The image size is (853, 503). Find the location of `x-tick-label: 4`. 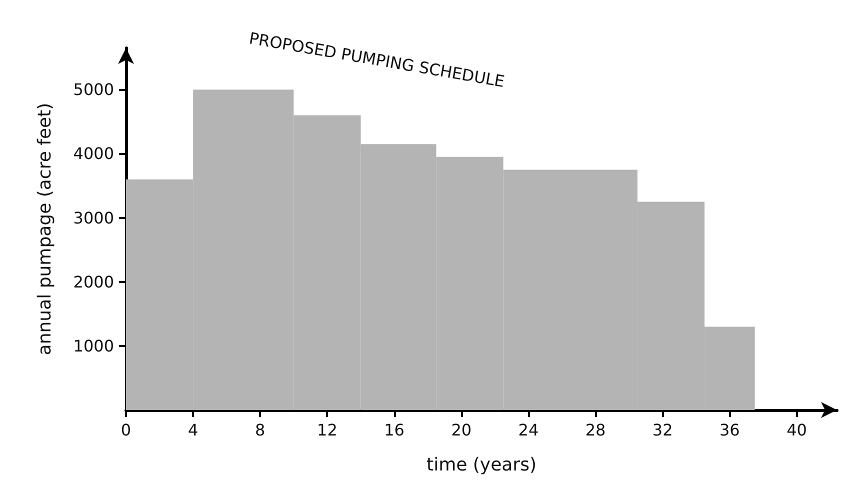

x-tick-label: 4 is located at coordinates (193, 430).